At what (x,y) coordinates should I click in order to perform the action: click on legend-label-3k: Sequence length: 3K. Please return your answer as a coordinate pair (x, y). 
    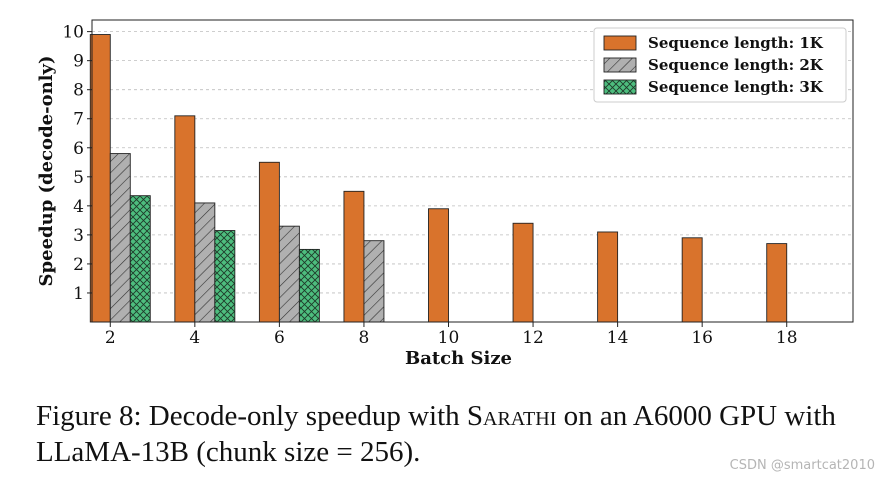
    Looking at the image, I should click on (736, 87).